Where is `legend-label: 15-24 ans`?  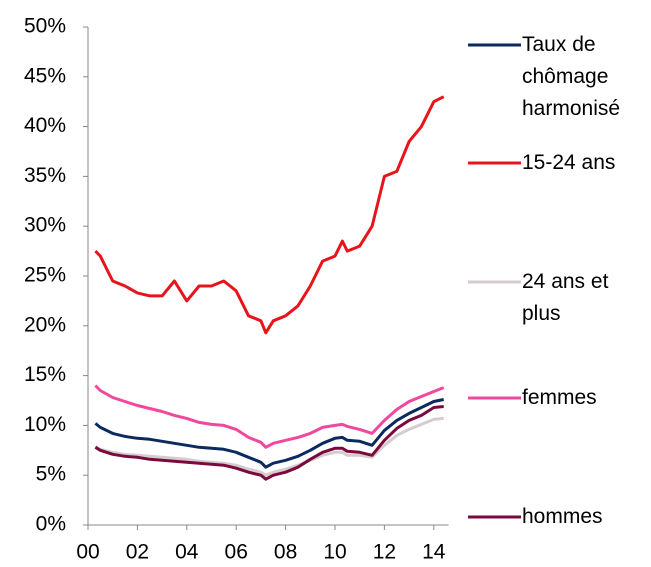
legend-label: 15-24 ans is located at coordinates (569, 162).